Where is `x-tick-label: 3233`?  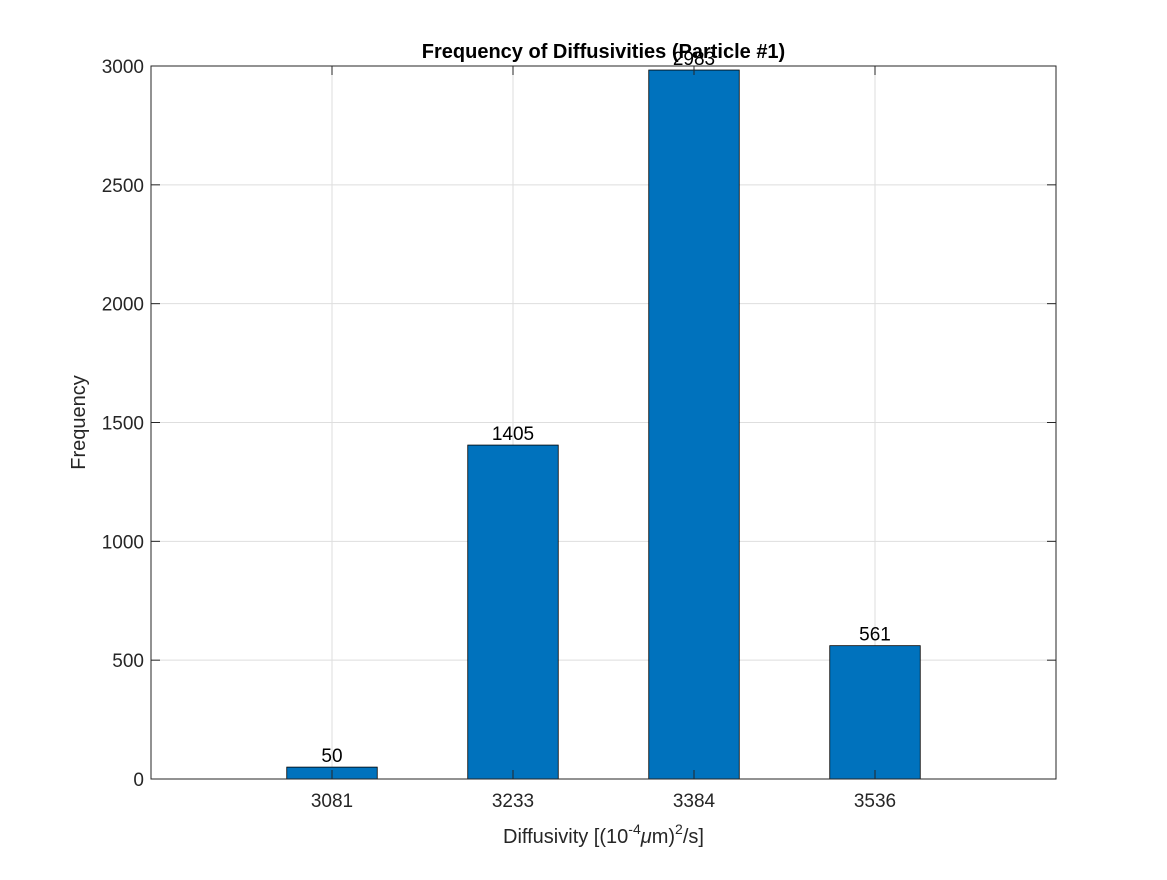 x-tick-label: 3233 is located at coordinates (513, 801).